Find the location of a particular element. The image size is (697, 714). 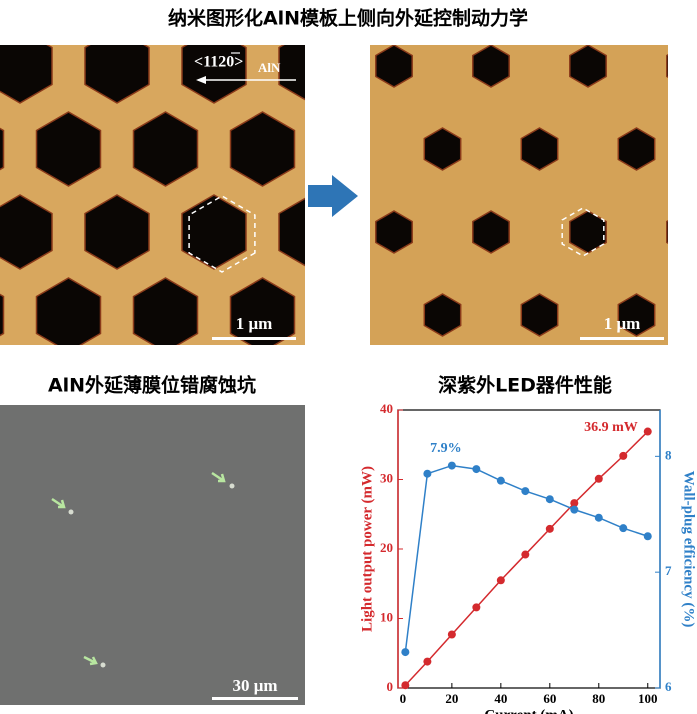

x-tick-label: 100 is located at coordinates (648, 698).